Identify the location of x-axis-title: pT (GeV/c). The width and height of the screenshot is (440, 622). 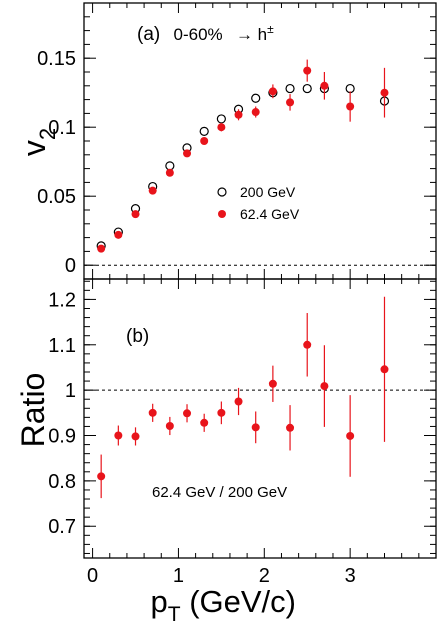
(223, 603).